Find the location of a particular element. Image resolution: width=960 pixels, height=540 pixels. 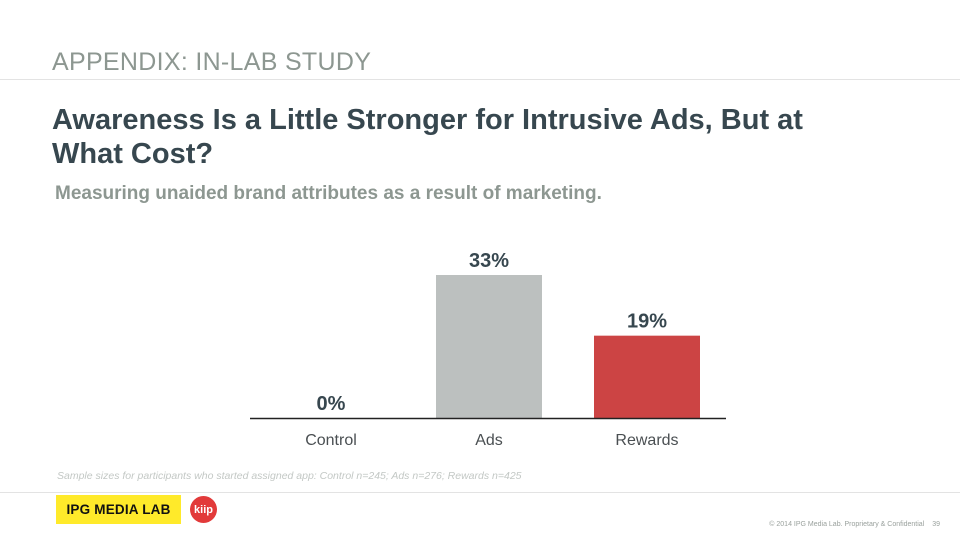

kiip-logo-text: kiip is located at coordinates (203, 509).